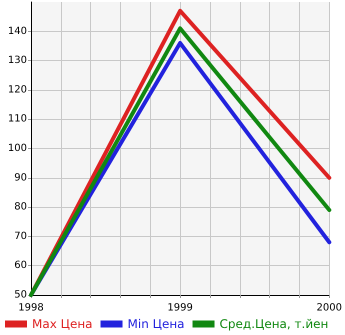  I want to click on y-tick-label: 130, so click(17, 60).